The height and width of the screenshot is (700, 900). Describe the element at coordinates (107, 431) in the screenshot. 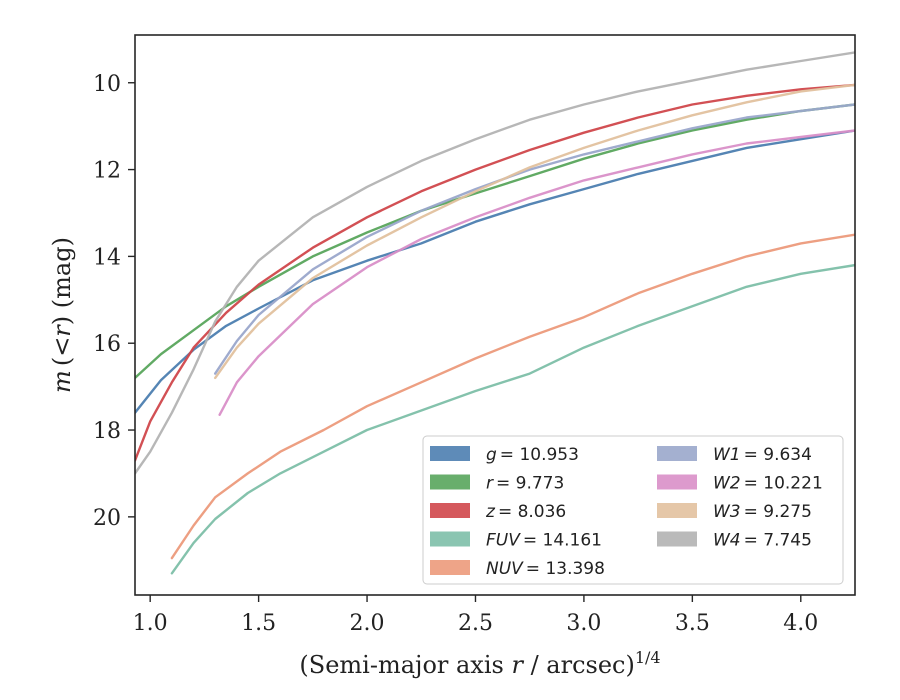

I see `y-tick-label: 18` at that location.